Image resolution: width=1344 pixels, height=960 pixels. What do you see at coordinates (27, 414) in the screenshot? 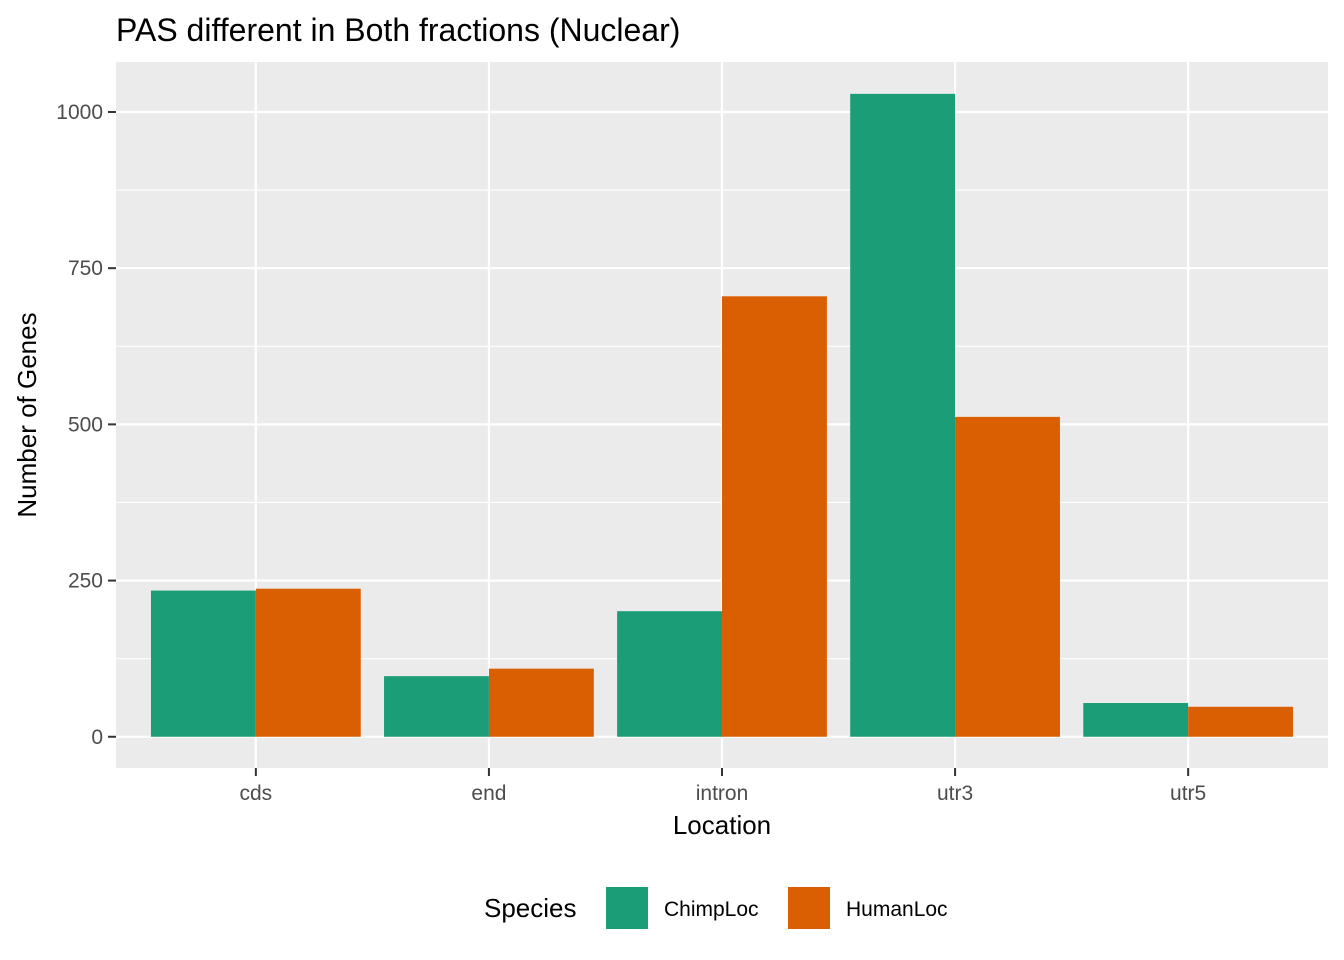
I see `y-axis-title: Number of Genes` at bounding box center [27, 414].